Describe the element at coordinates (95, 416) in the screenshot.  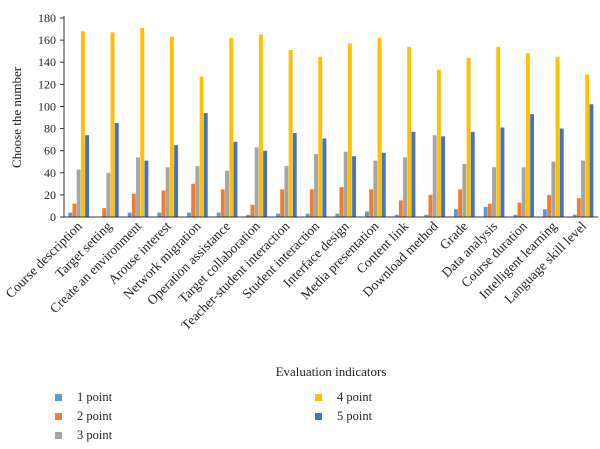
I see `legend-label: 2 point` at that location.